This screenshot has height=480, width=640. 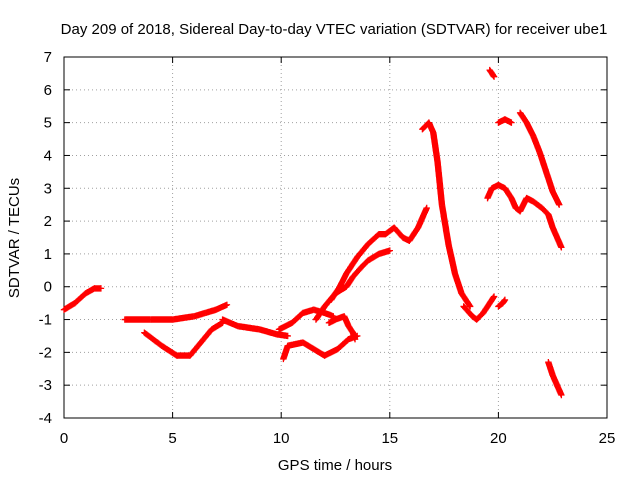 What do you see at coordinates (607, 438) in the screenshot?
I see `x-tick-label: 25` at bounding box center [607, 438].